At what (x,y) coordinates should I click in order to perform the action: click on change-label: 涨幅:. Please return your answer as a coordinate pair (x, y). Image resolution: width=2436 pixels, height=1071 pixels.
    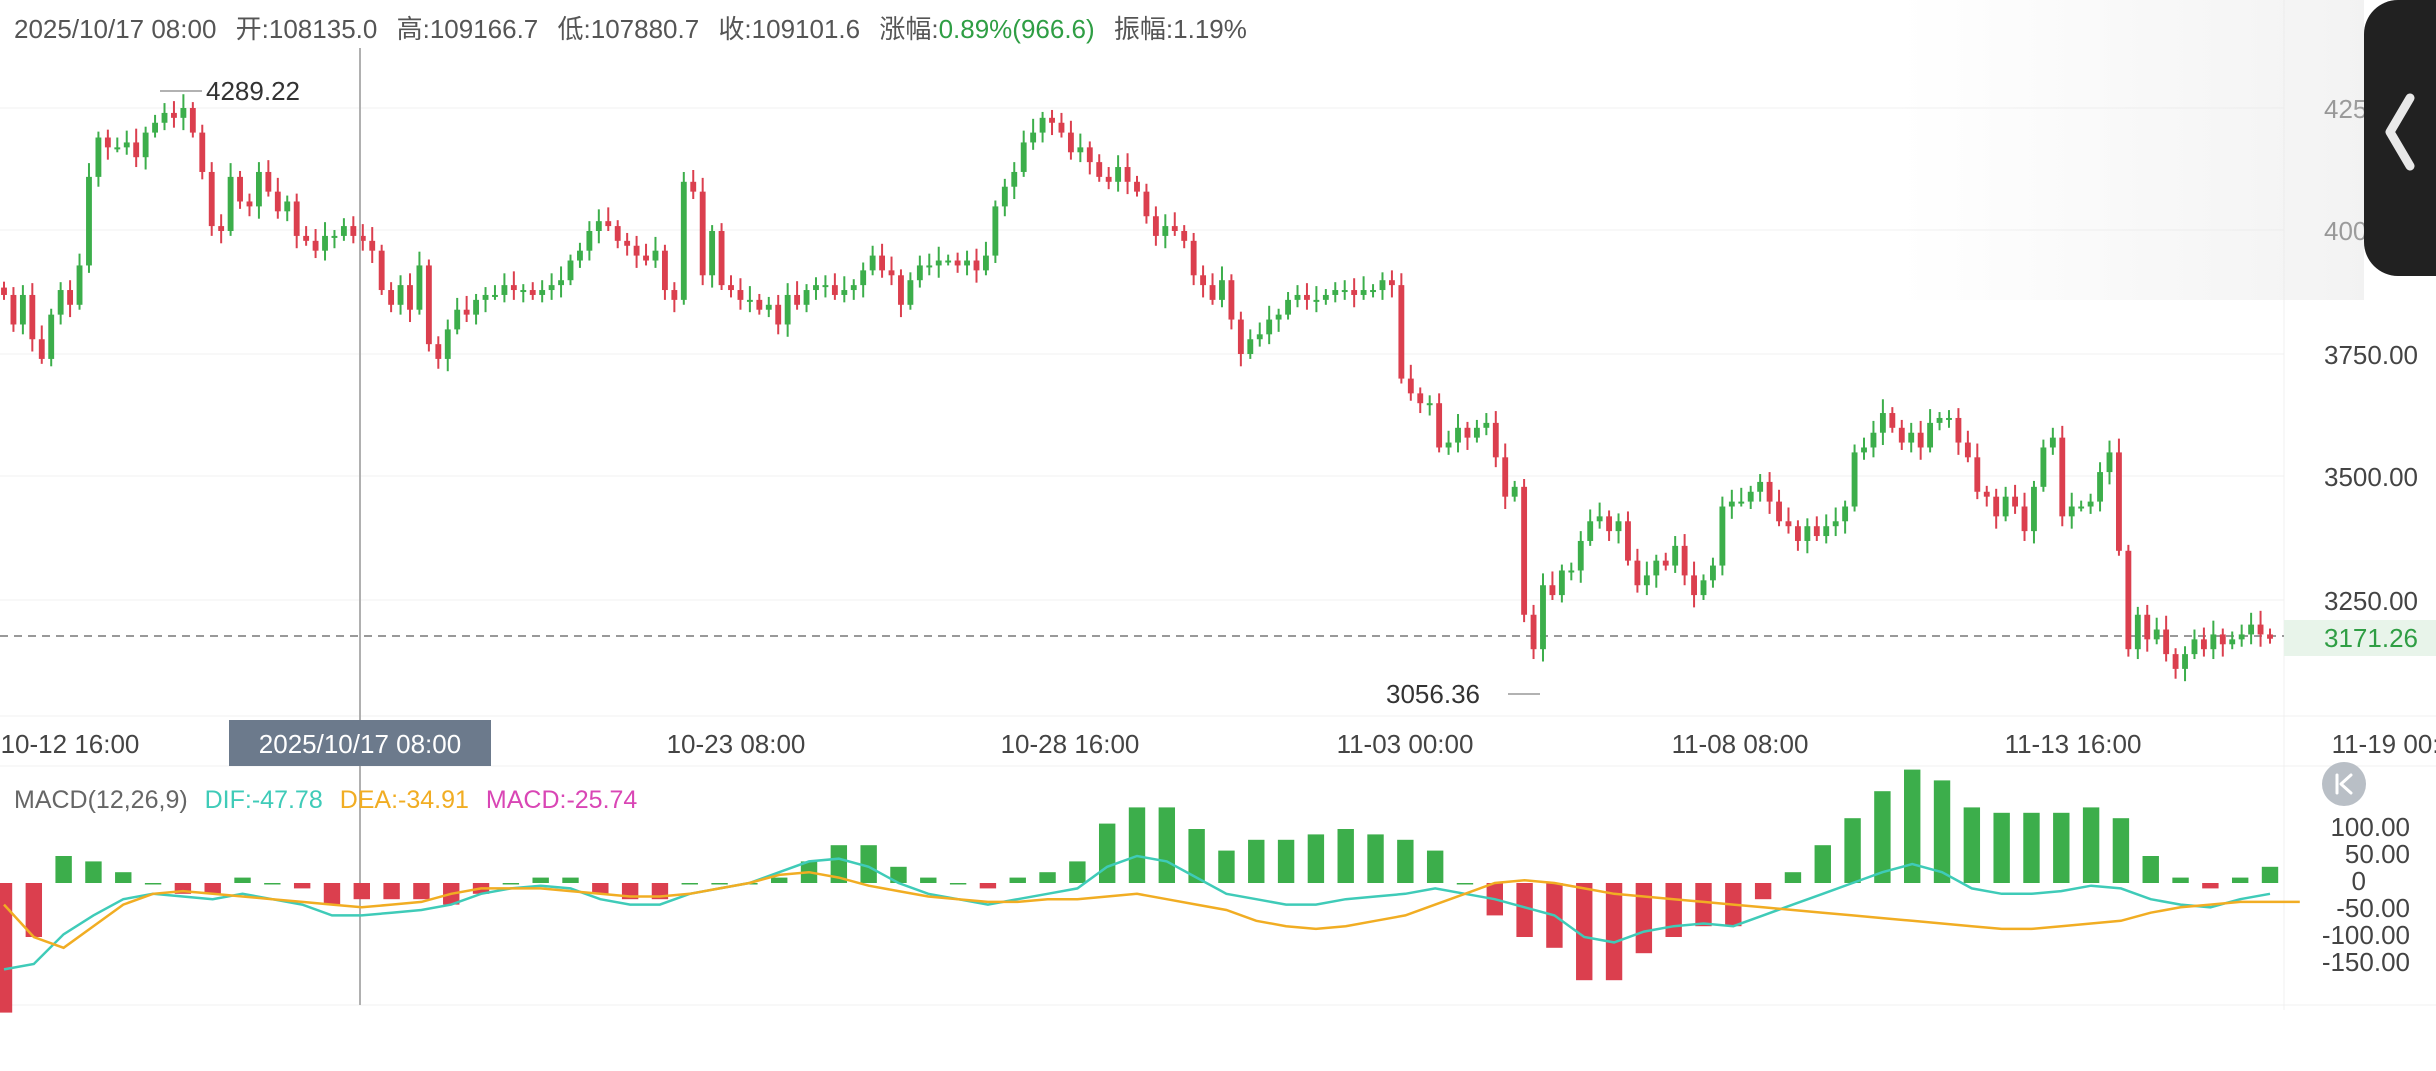
    Looking at the image, I should click on (908, 29).